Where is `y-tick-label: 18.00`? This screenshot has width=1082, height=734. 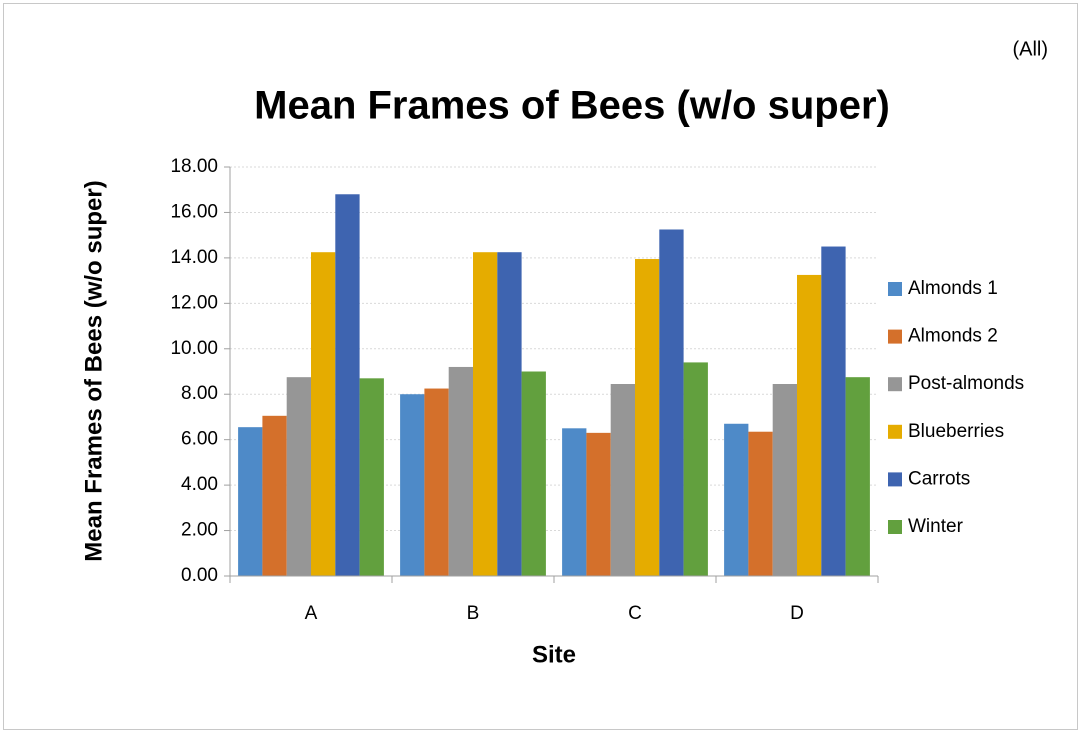 y-tick-label: 18.00 is located at coordinates (194, 166).